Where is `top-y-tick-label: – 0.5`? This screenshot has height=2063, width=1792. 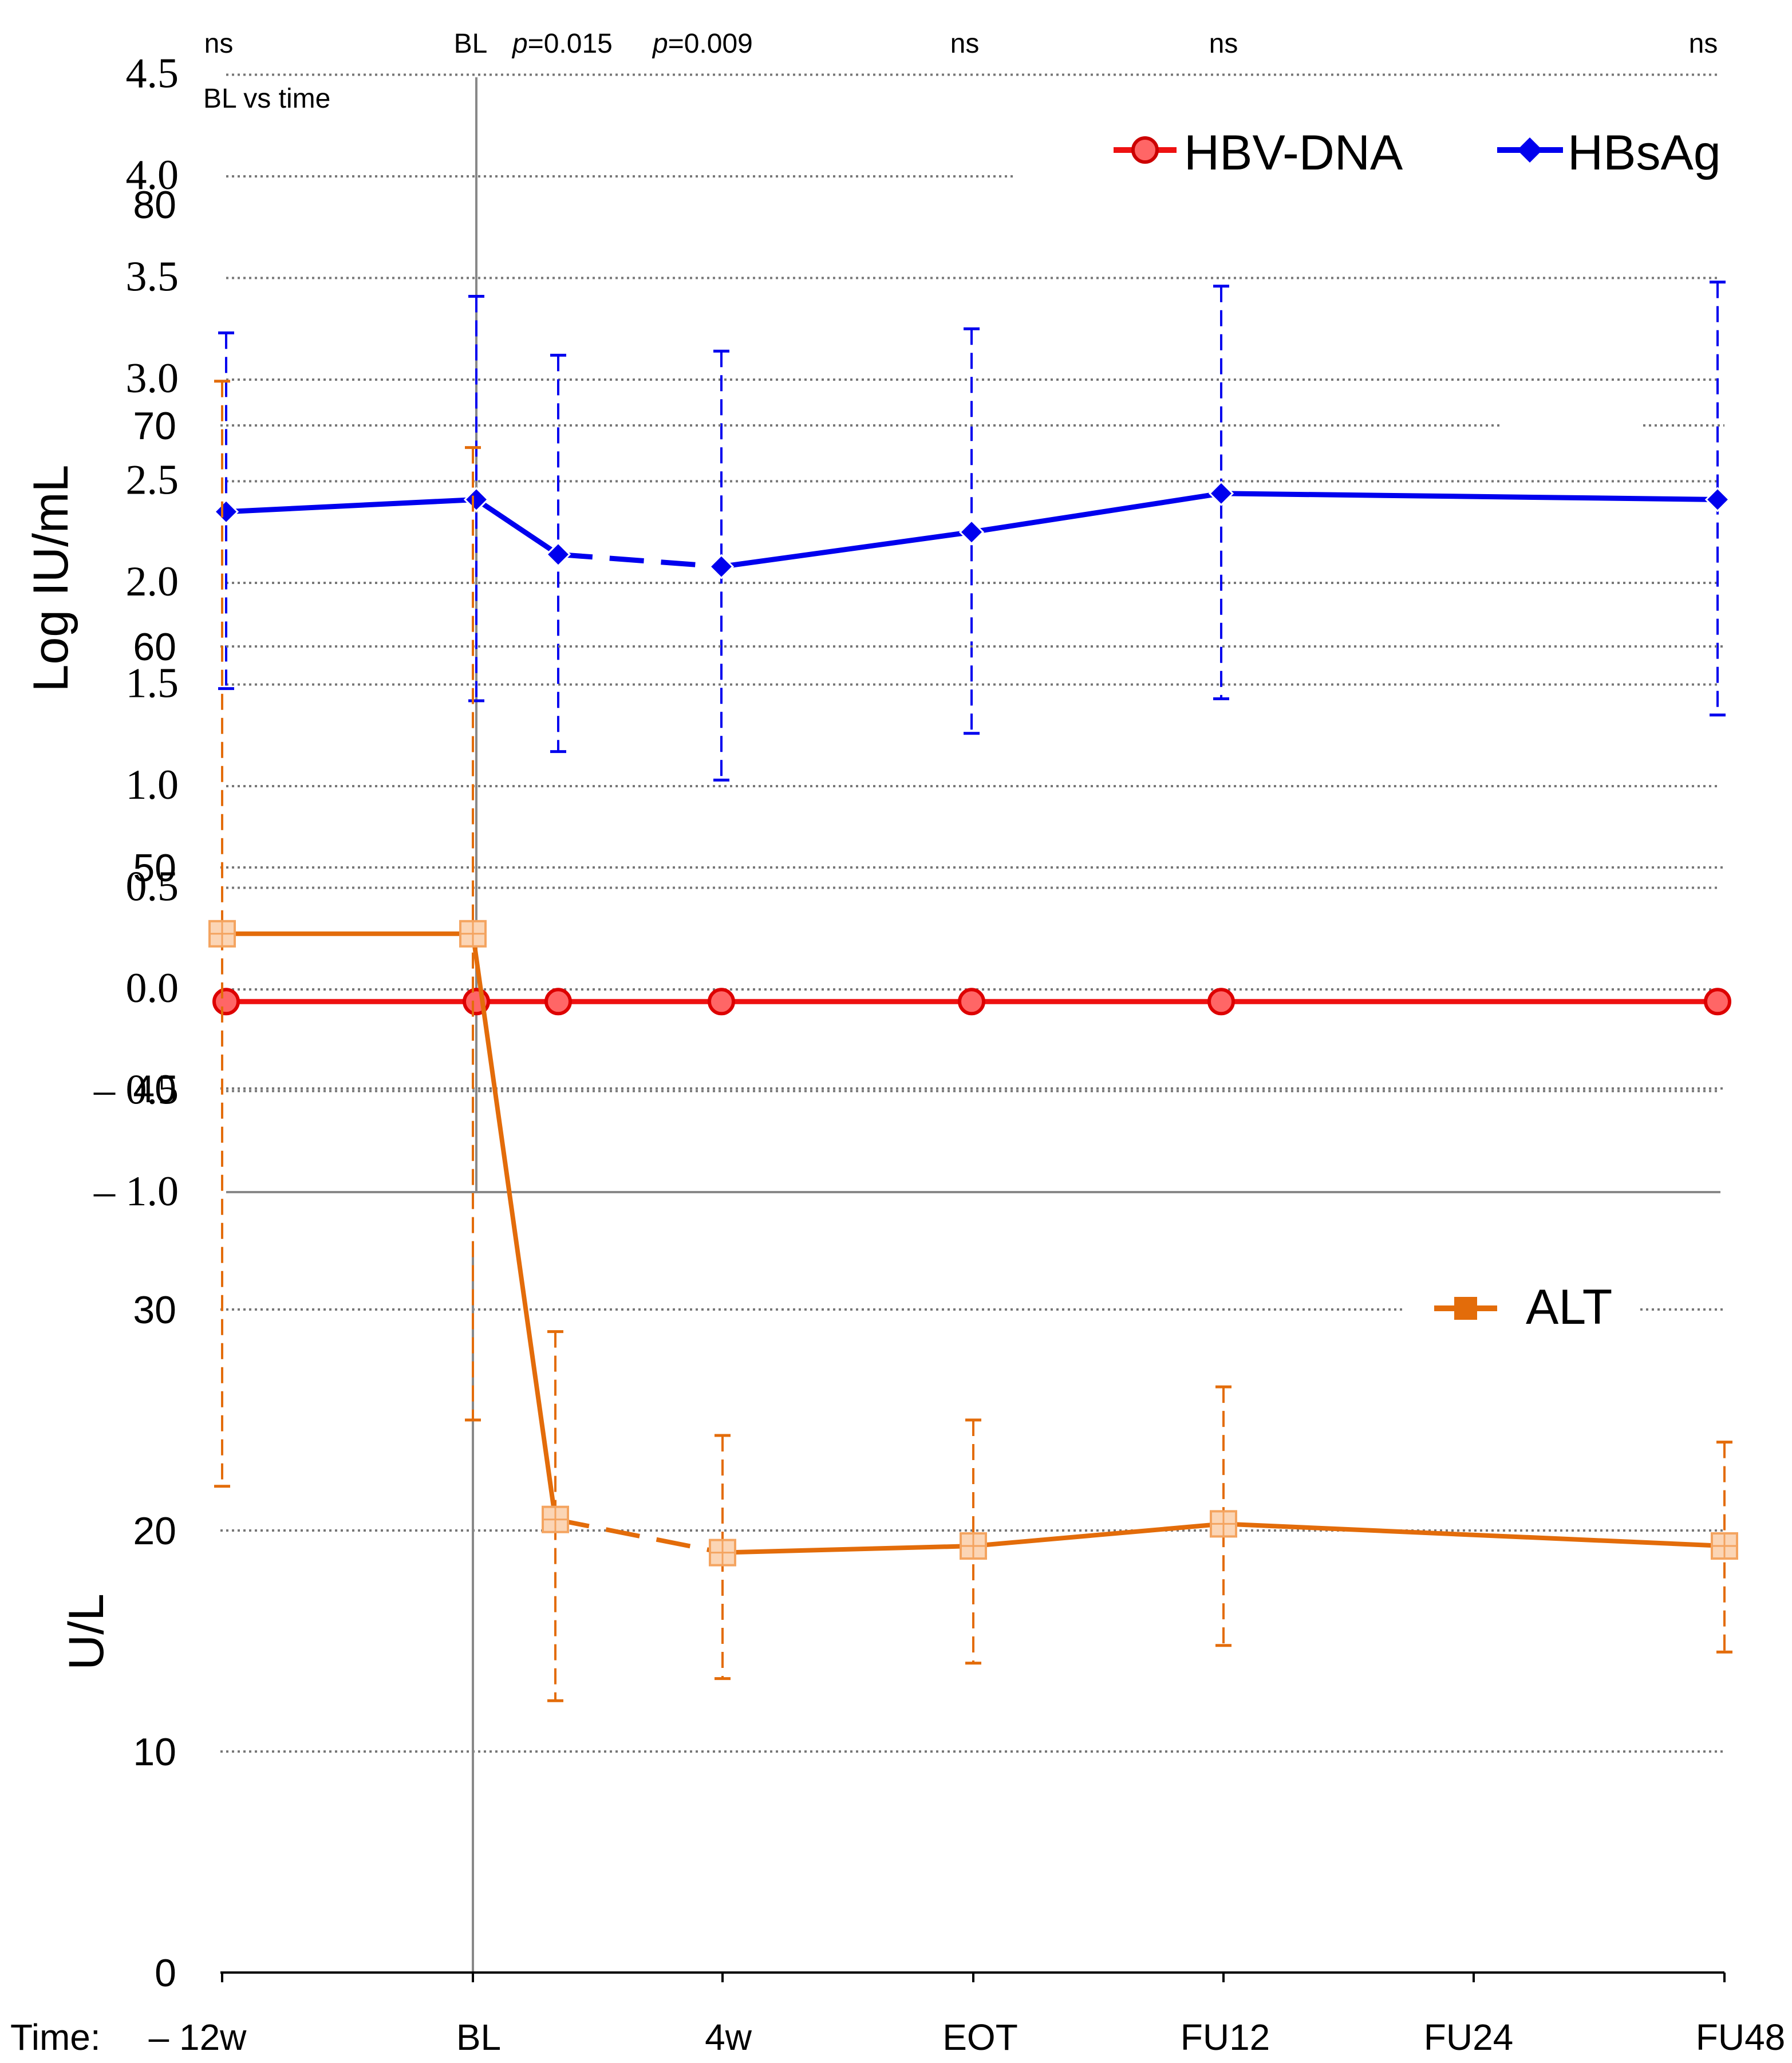 top-y-tick-label: – 0.5 is located at coordinates (136, 1091).